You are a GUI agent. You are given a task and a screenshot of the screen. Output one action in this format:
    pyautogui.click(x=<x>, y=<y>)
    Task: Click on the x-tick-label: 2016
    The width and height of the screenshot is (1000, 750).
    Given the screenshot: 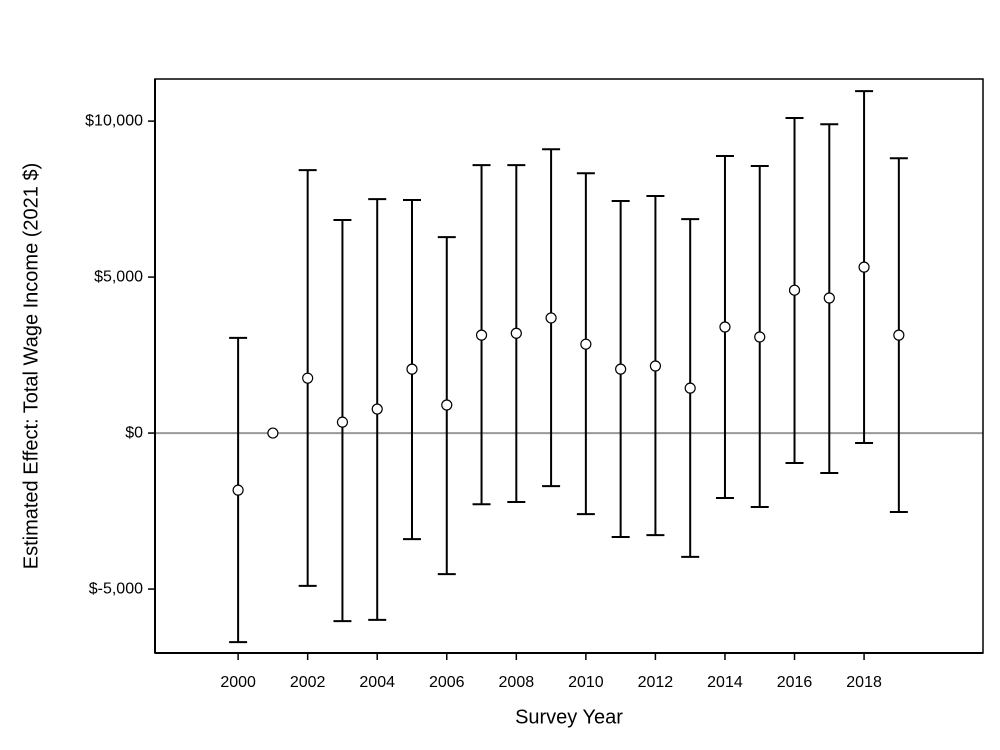 What is the action you would take?
    pyautogui.click(x=795, y=682)
    